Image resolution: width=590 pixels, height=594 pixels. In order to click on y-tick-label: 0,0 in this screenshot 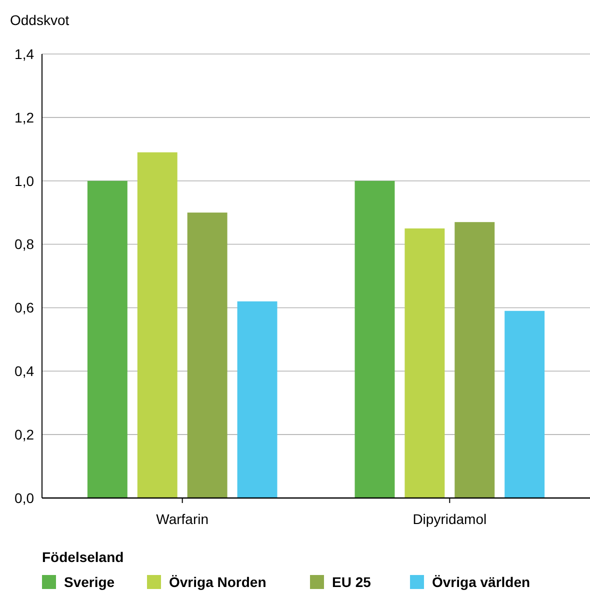, I will do `click(24, 498)`.